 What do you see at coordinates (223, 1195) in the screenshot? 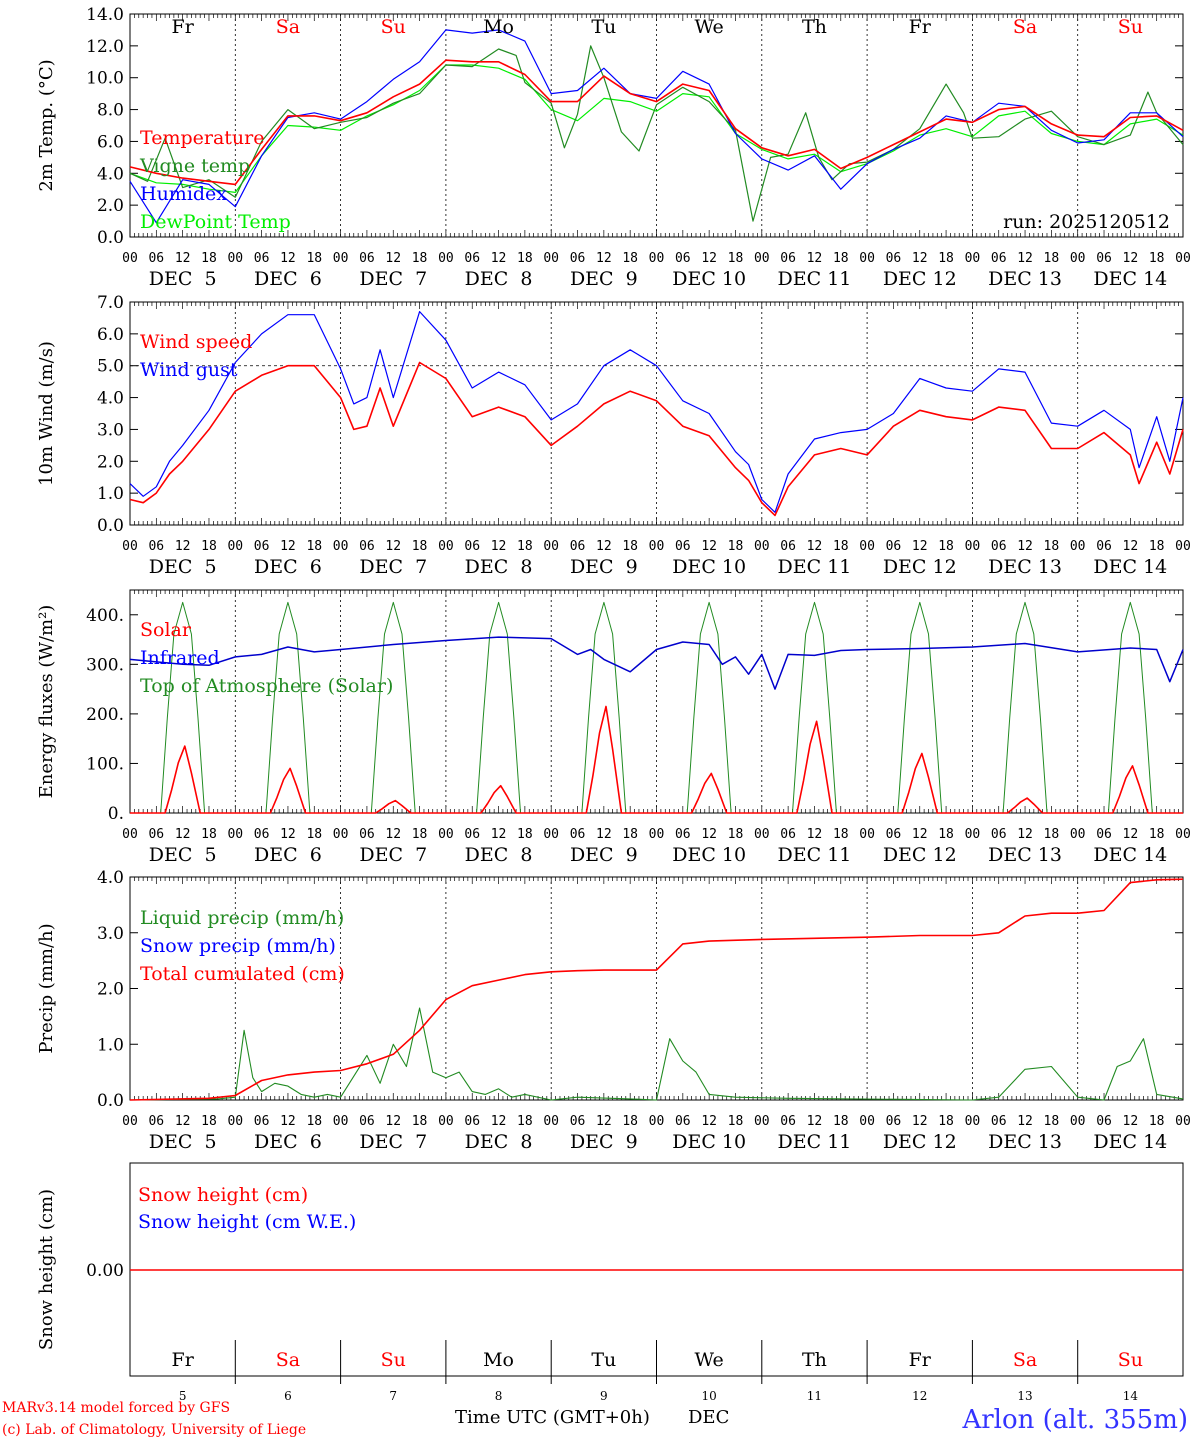
I see `legend-snow-height-cm: Snow height (cm)` at bounding box center [223, 1195].